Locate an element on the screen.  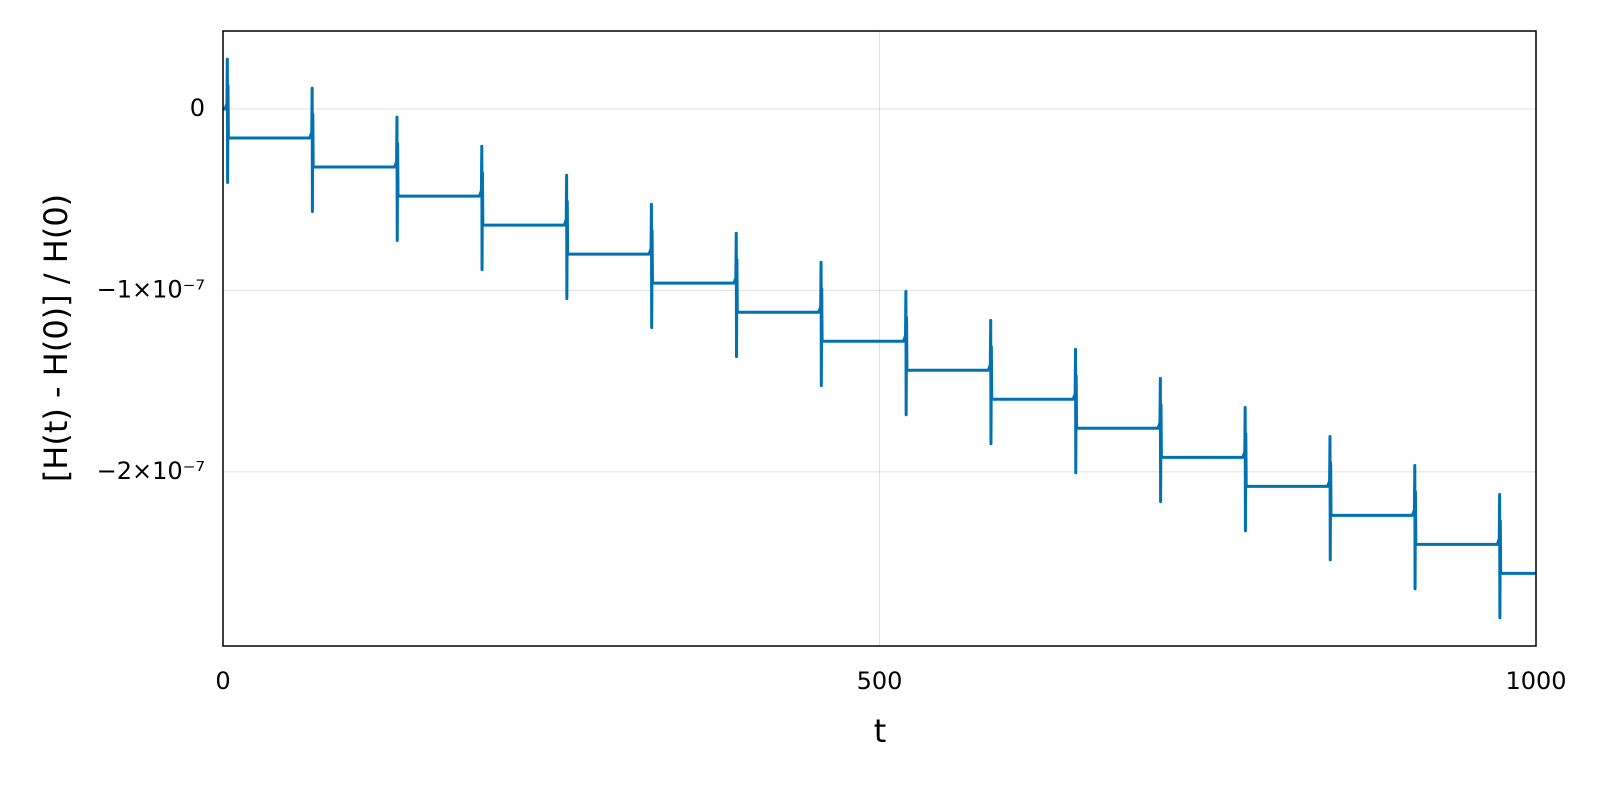
y-tick-label: −1×10⁻⁷ is located at coordinates (151, 289).